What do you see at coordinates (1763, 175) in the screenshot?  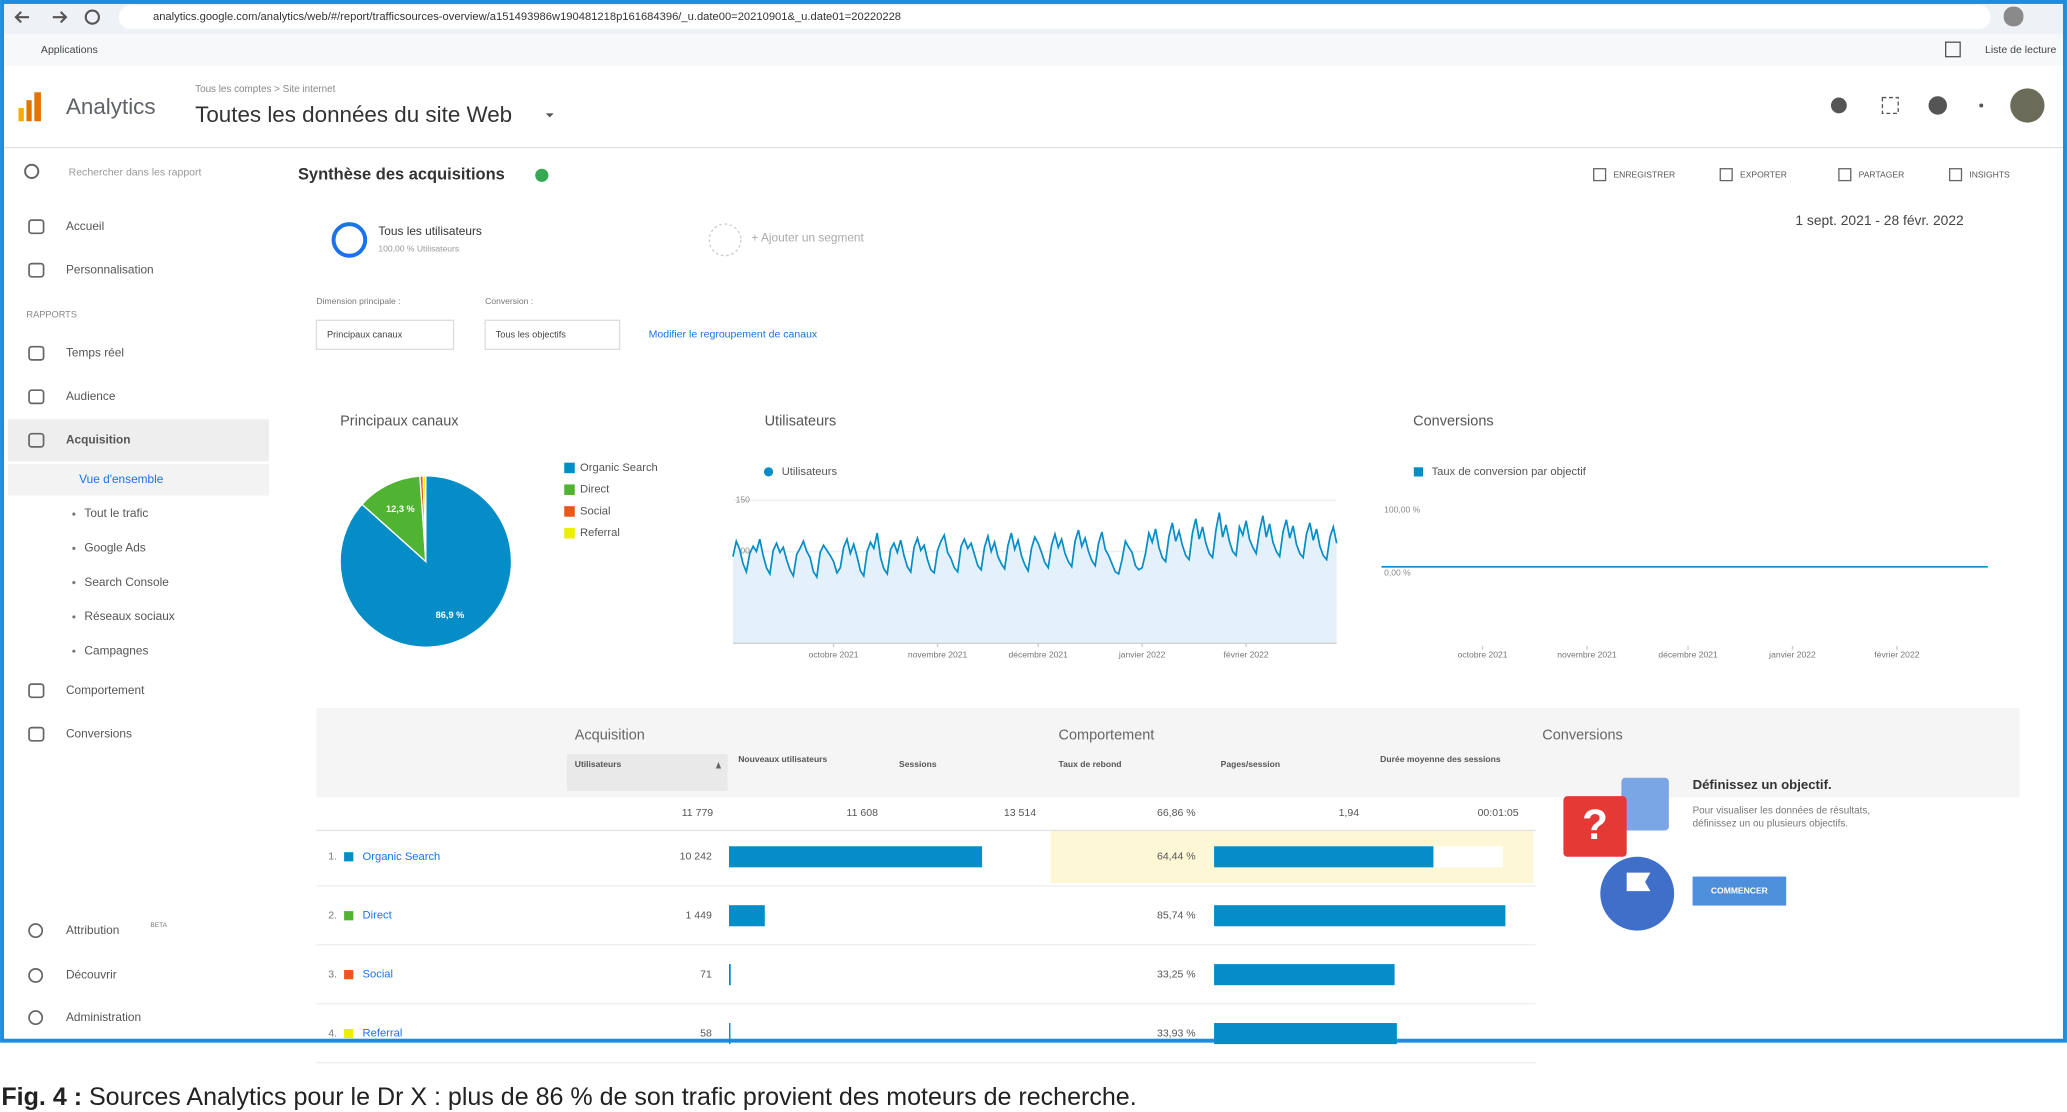 I see `report-action: EXPORTER` at bounding box center [1763, 175].